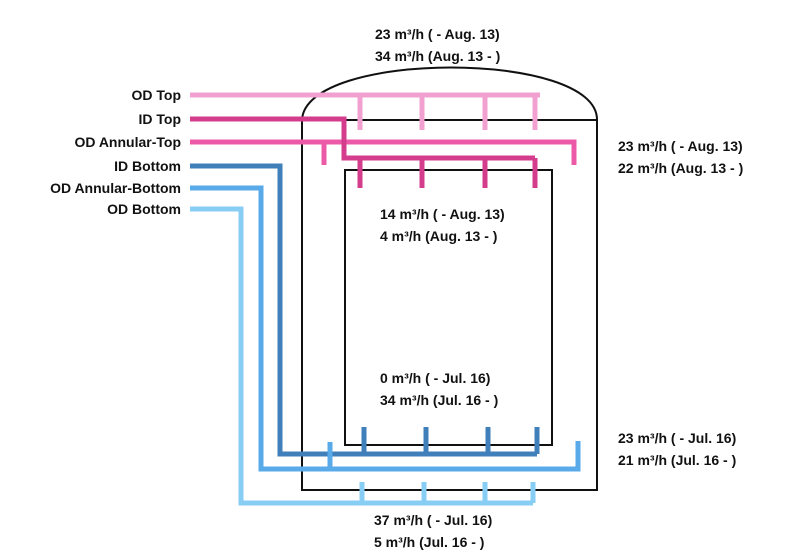  Describe the element at coordinates (677, 460) in the screenshot. I see `flow-od-annular-bottom-after: 21 m³/h (Jul. 16 - )` at that location.